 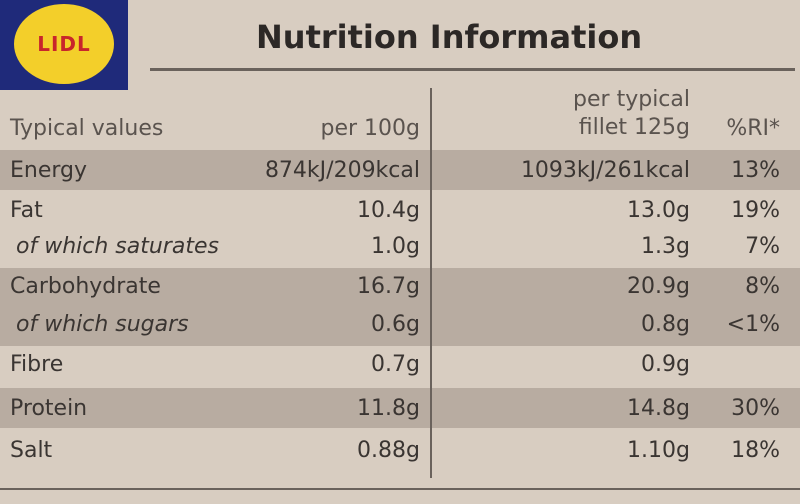 What do you see at coordinates (762, 286) in the screenshot?
I see `row-value: 8%` at bounding box center [762, 286].